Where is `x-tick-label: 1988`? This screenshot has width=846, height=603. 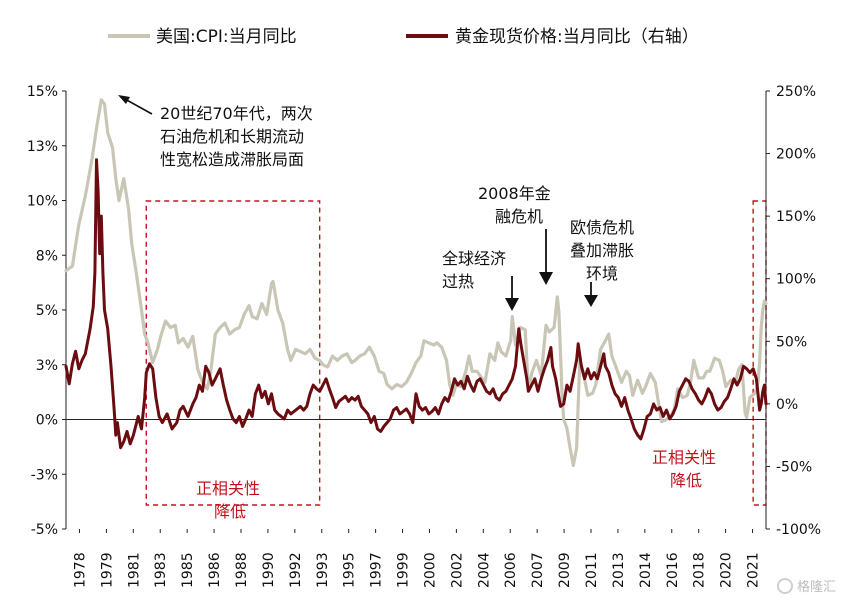 x-tick-label: 1988 is located at coordinates (242, 570).